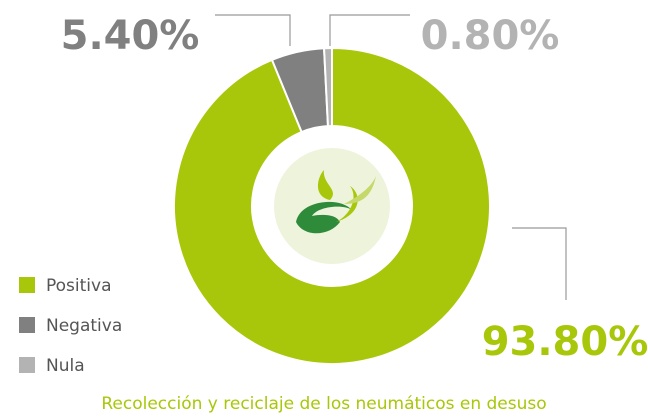 This screenshot has height=417, width=648. What do you see at coordinates (65, 366) in the screenshot?
I see `legend-label: Nula` at bounding box center [65, 366].